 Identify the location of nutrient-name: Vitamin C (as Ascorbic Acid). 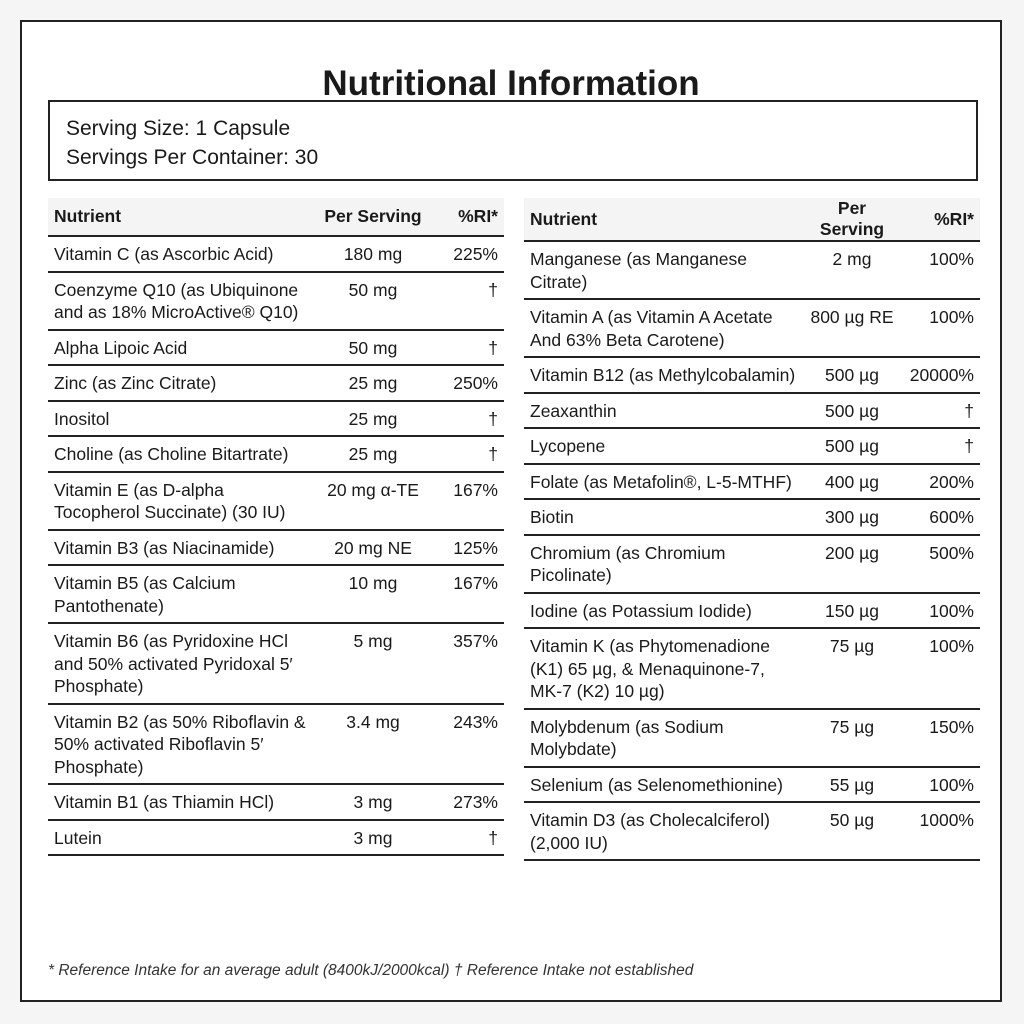
(183, 254).